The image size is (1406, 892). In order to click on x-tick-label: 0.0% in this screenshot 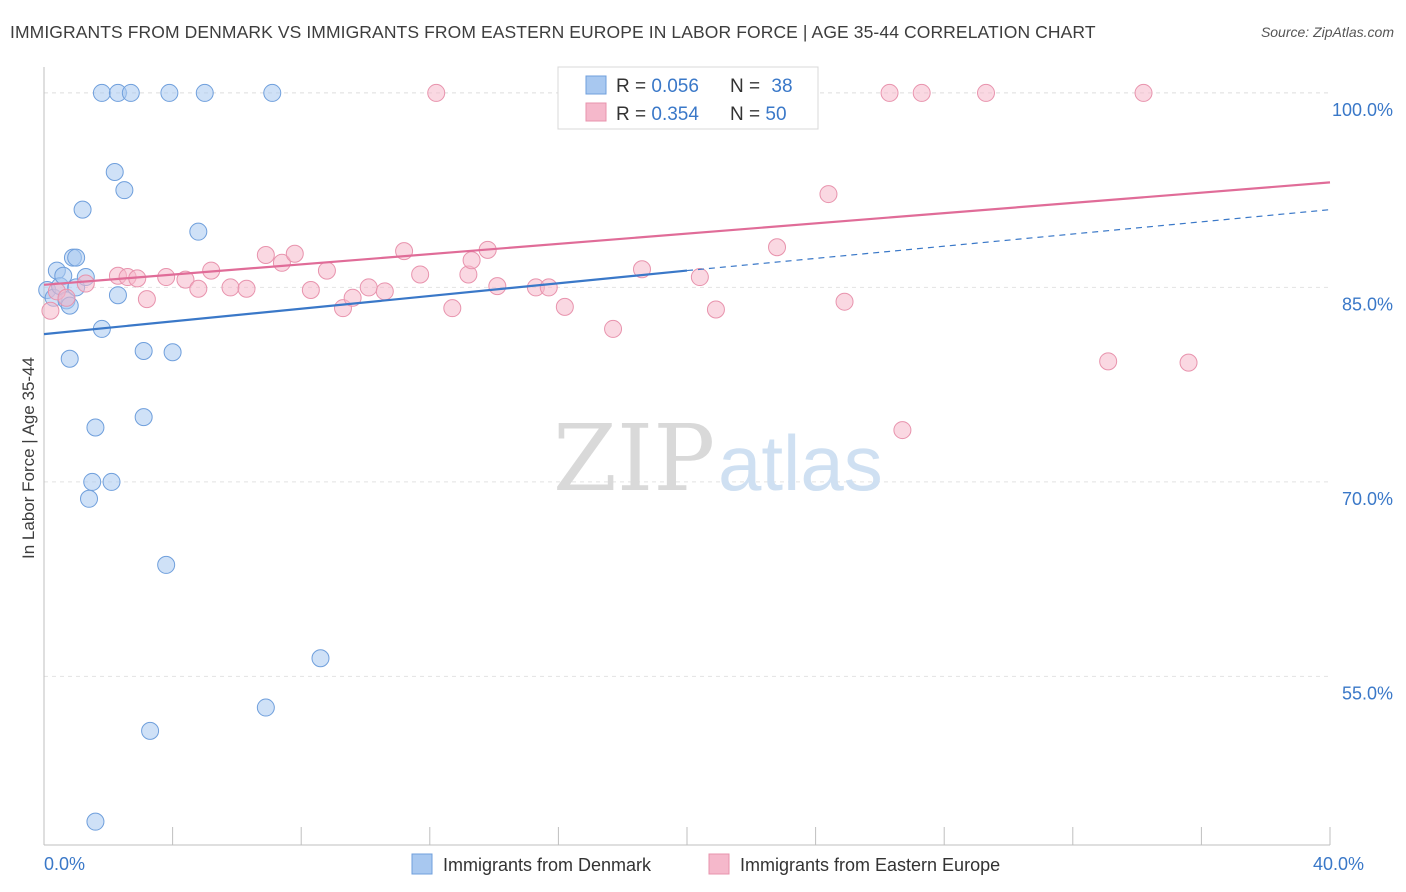, I will do `click(64, 864)`.